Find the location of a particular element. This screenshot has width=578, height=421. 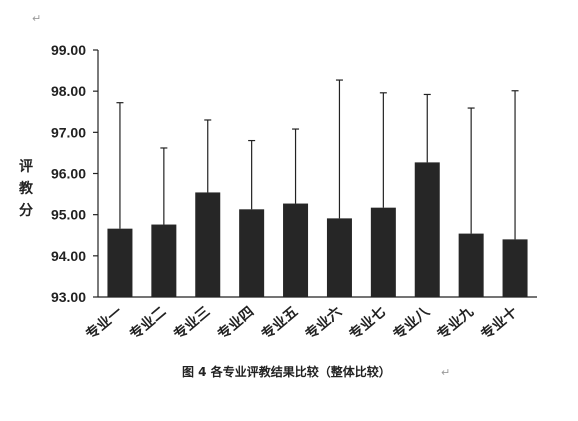

y-axis-title-char: 教 is located at coordinates (26, 188).